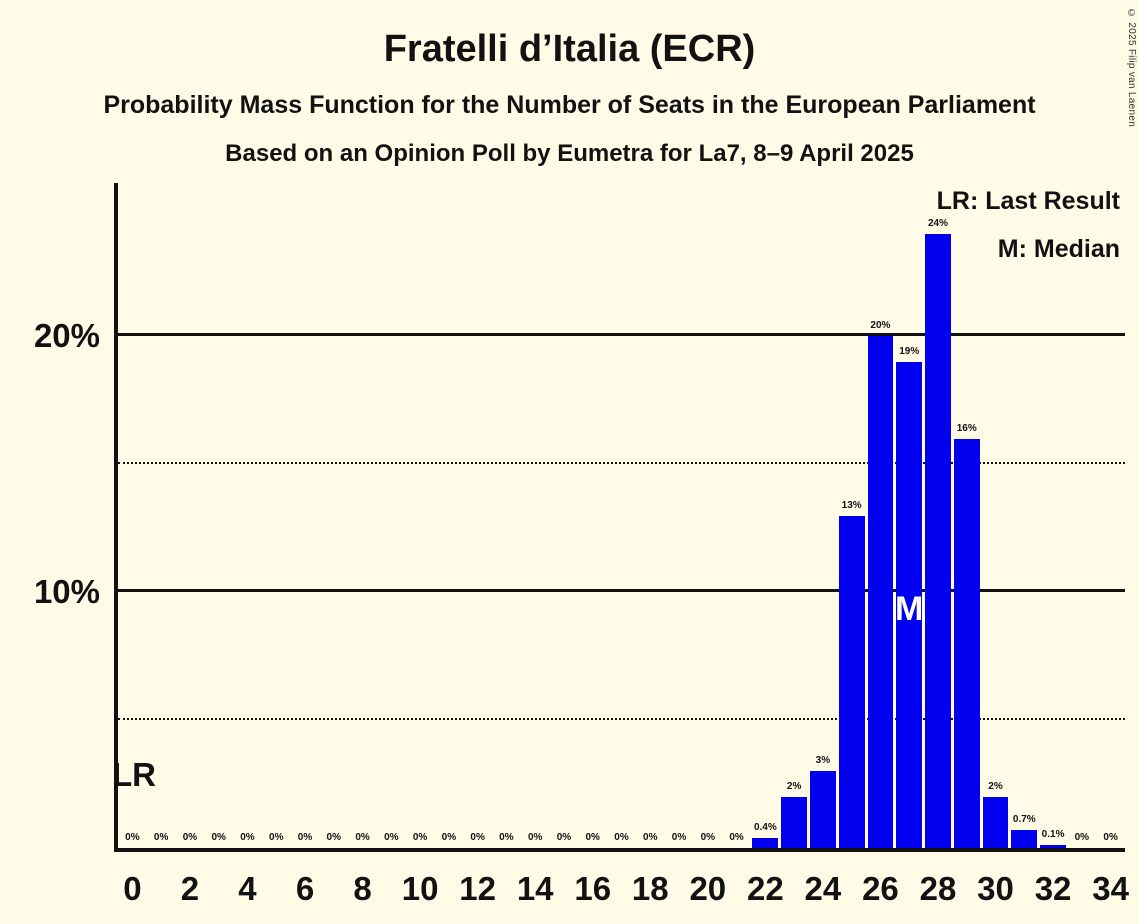 Image resolution: width=1139 pixels, height=924 pixels. What do you see at coordinates (218, 837) in the screenshot?
I see `bar-value-label-seat-3: 0%` at bounding box center [218, 837].